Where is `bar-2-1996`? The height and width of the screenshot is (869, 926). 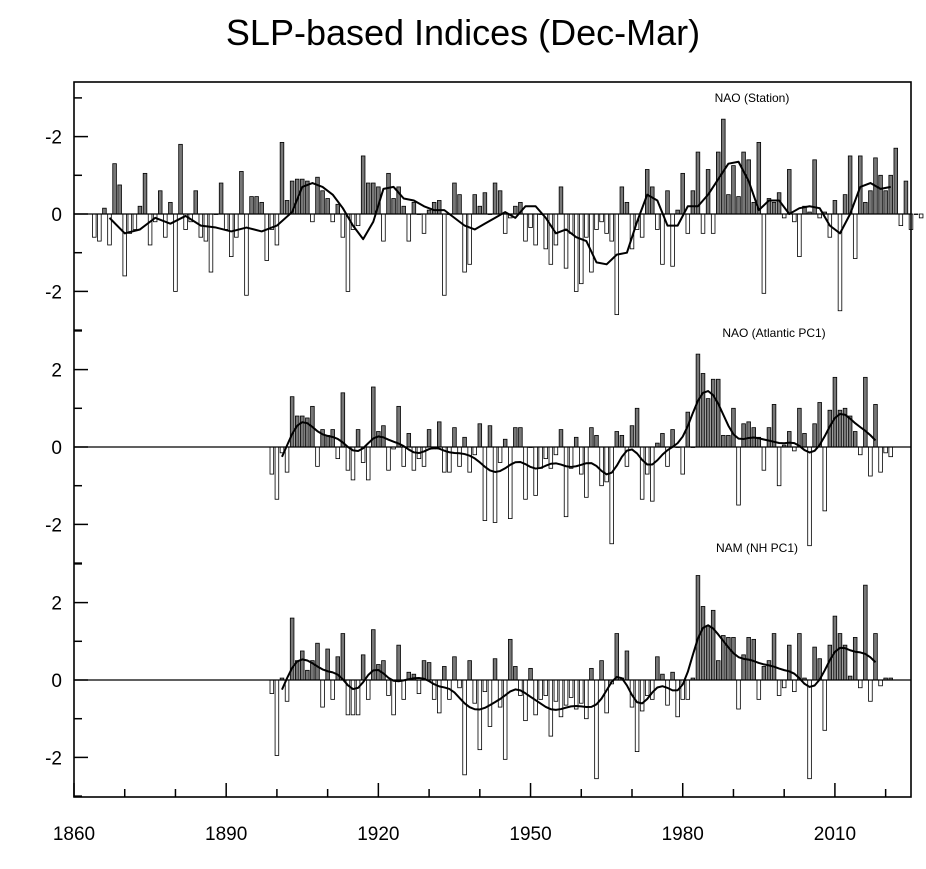
bar-2-1996 is located at coordinates (764, 458).